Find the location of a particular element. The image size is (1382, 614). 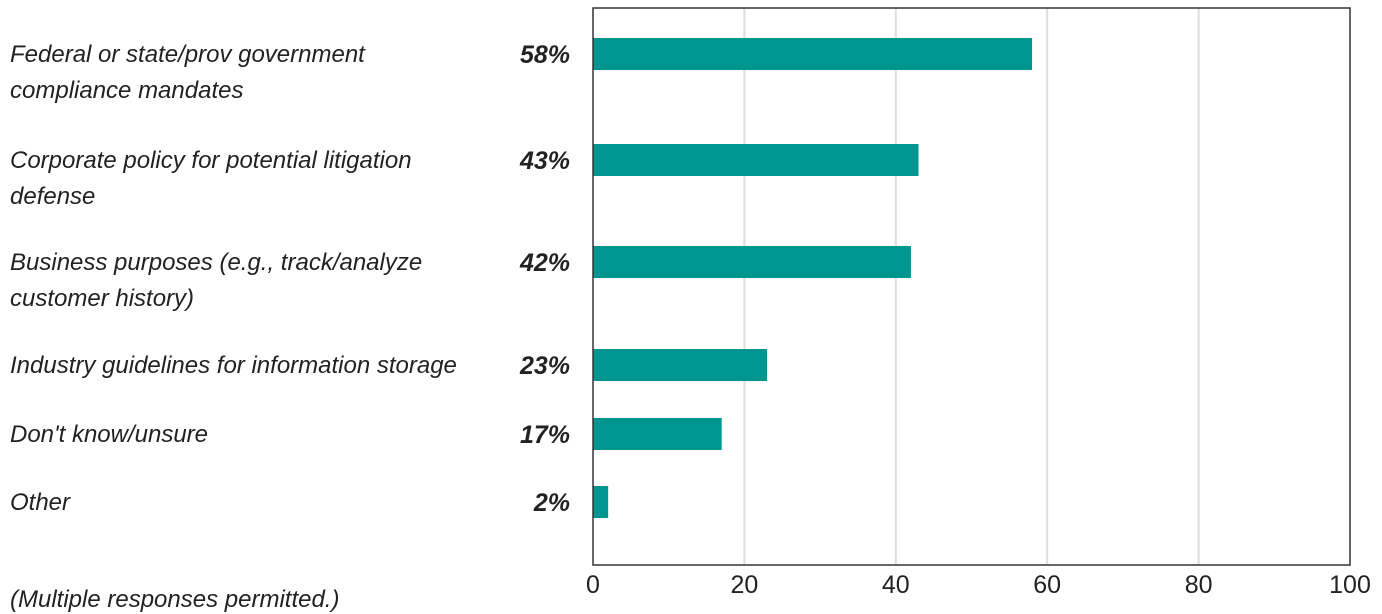

category-label-3-line-1: Business purposes (e.g., track/analyze is located at coordinates (216, 262).